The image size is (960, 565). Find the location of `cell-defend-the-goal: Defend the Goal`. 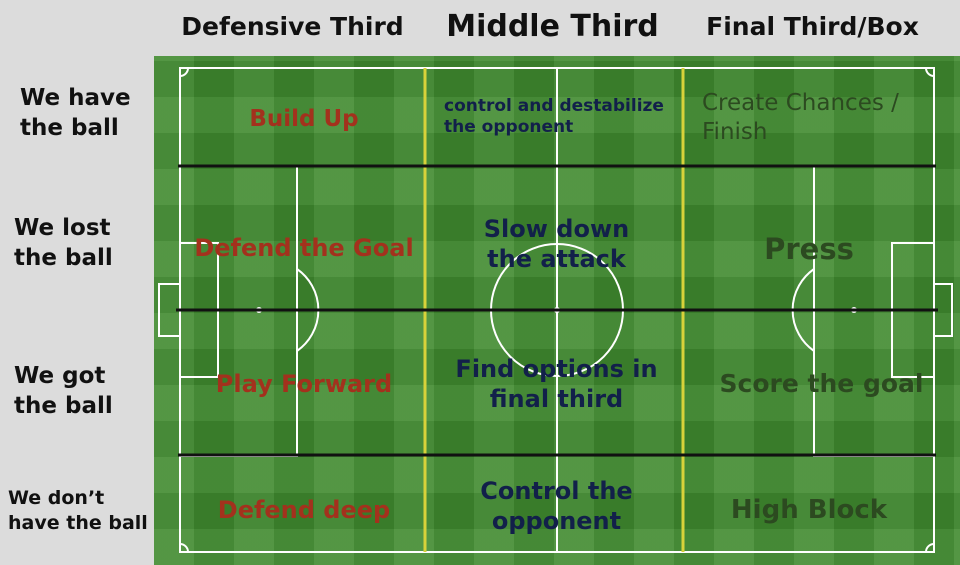

cell-defend-the-goal: Defend the Goal is located at coordinates (304, 248).